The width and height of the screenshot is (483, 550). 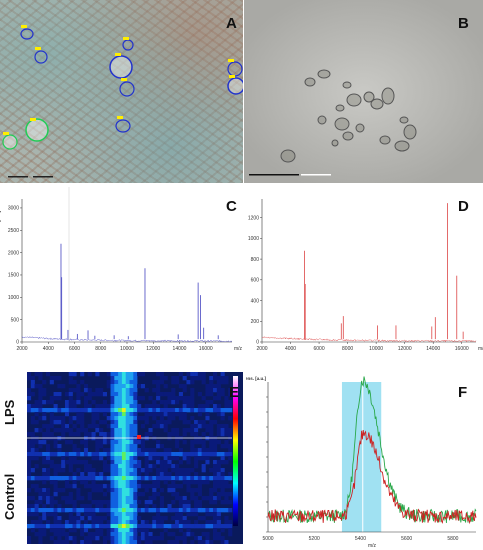 I want to click on series-line, so click(x=372, y=450).